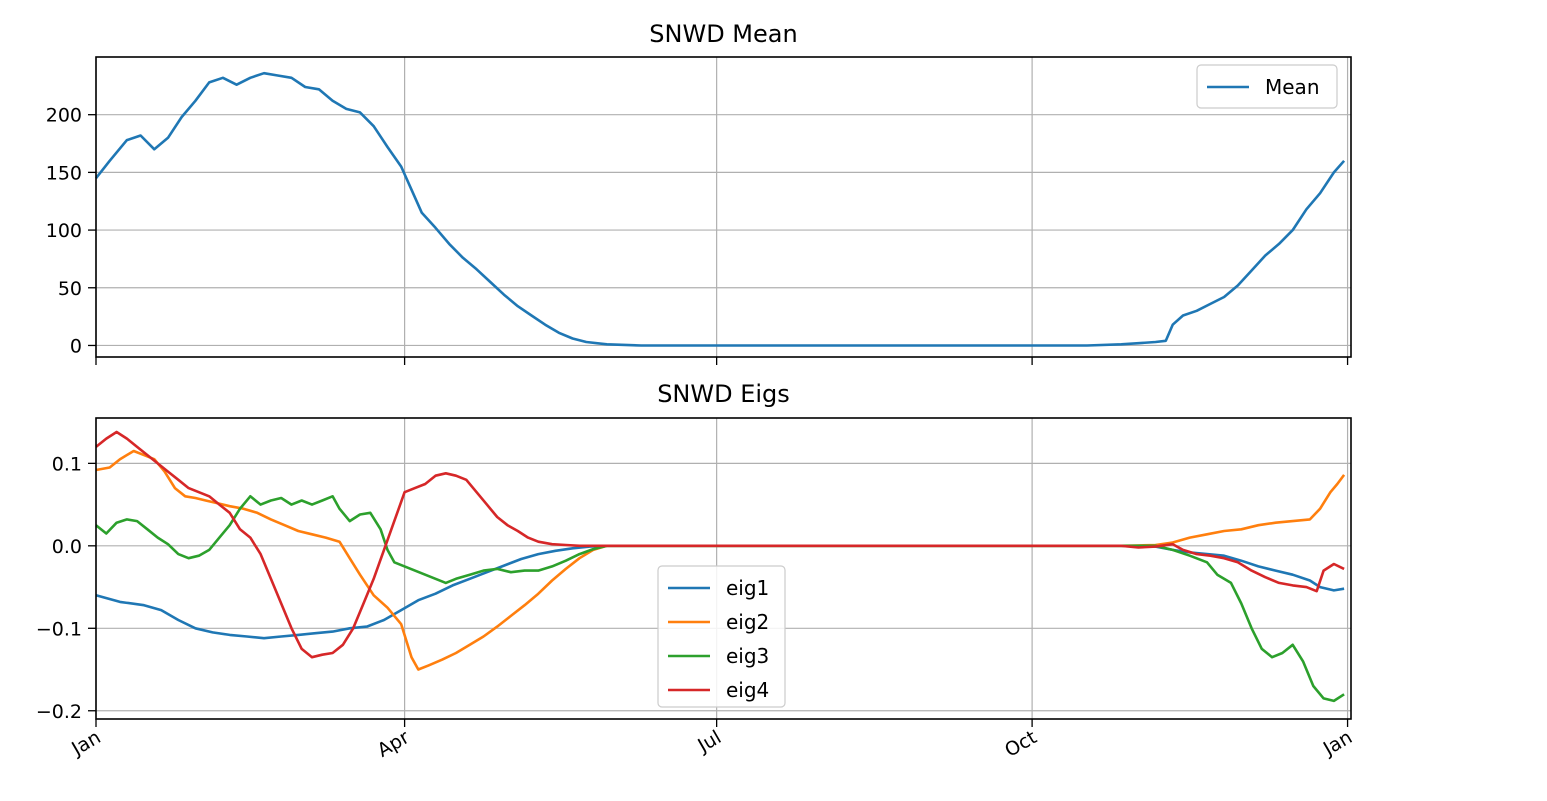  I want to click on y-tick-label: 0.1, so click(67, 464).